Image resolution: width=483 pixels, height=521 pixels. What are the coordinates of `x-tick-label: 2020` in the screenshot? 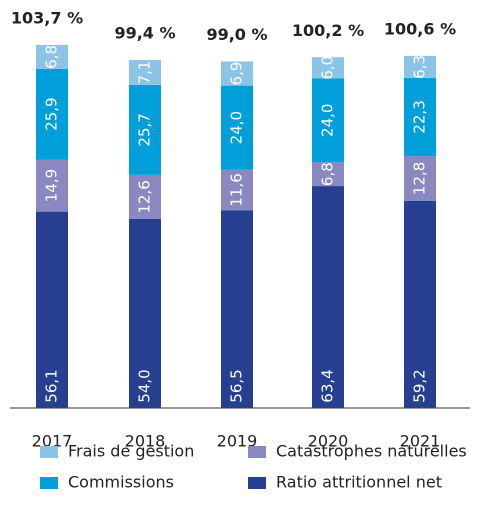 It's located at (328, 441).